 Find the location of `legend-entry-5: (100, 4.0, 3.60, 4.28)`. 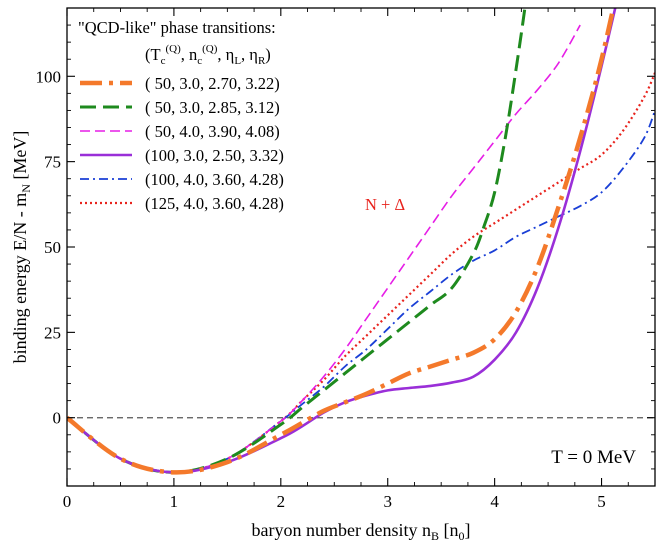

legend-entry-5: (100, 4.0, 3.60, 4.28) is located at coordinates (214, 179).